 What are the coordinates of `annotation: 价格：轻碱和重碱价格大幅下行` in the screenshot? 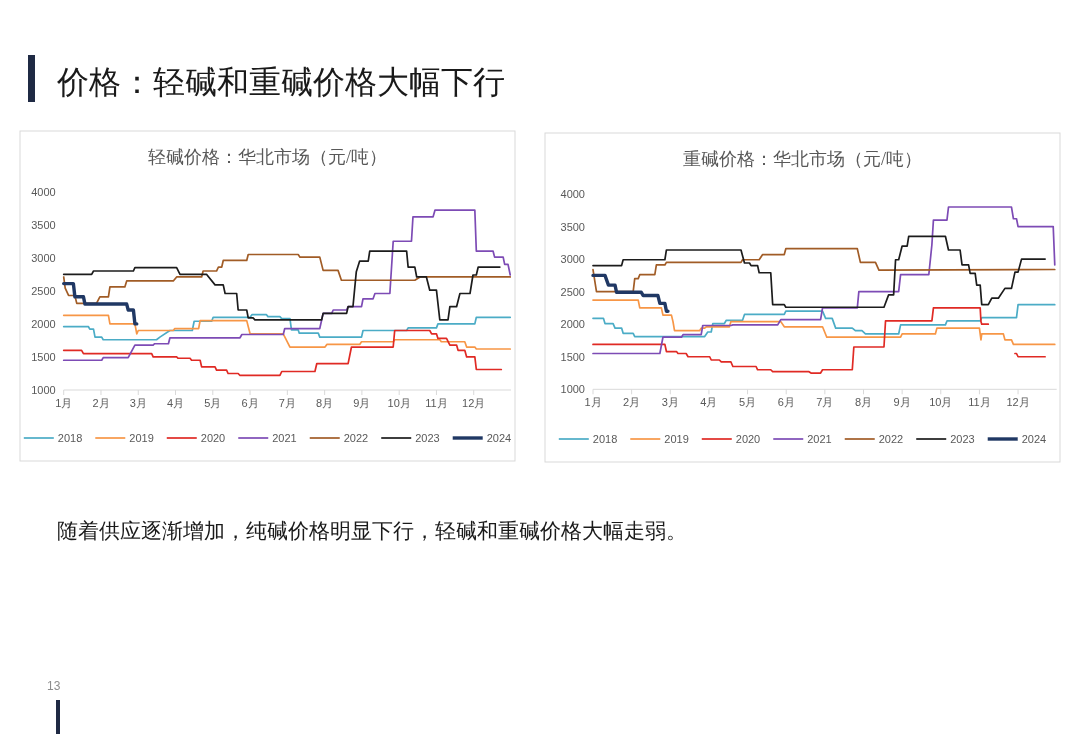 It's located at (281, 82).